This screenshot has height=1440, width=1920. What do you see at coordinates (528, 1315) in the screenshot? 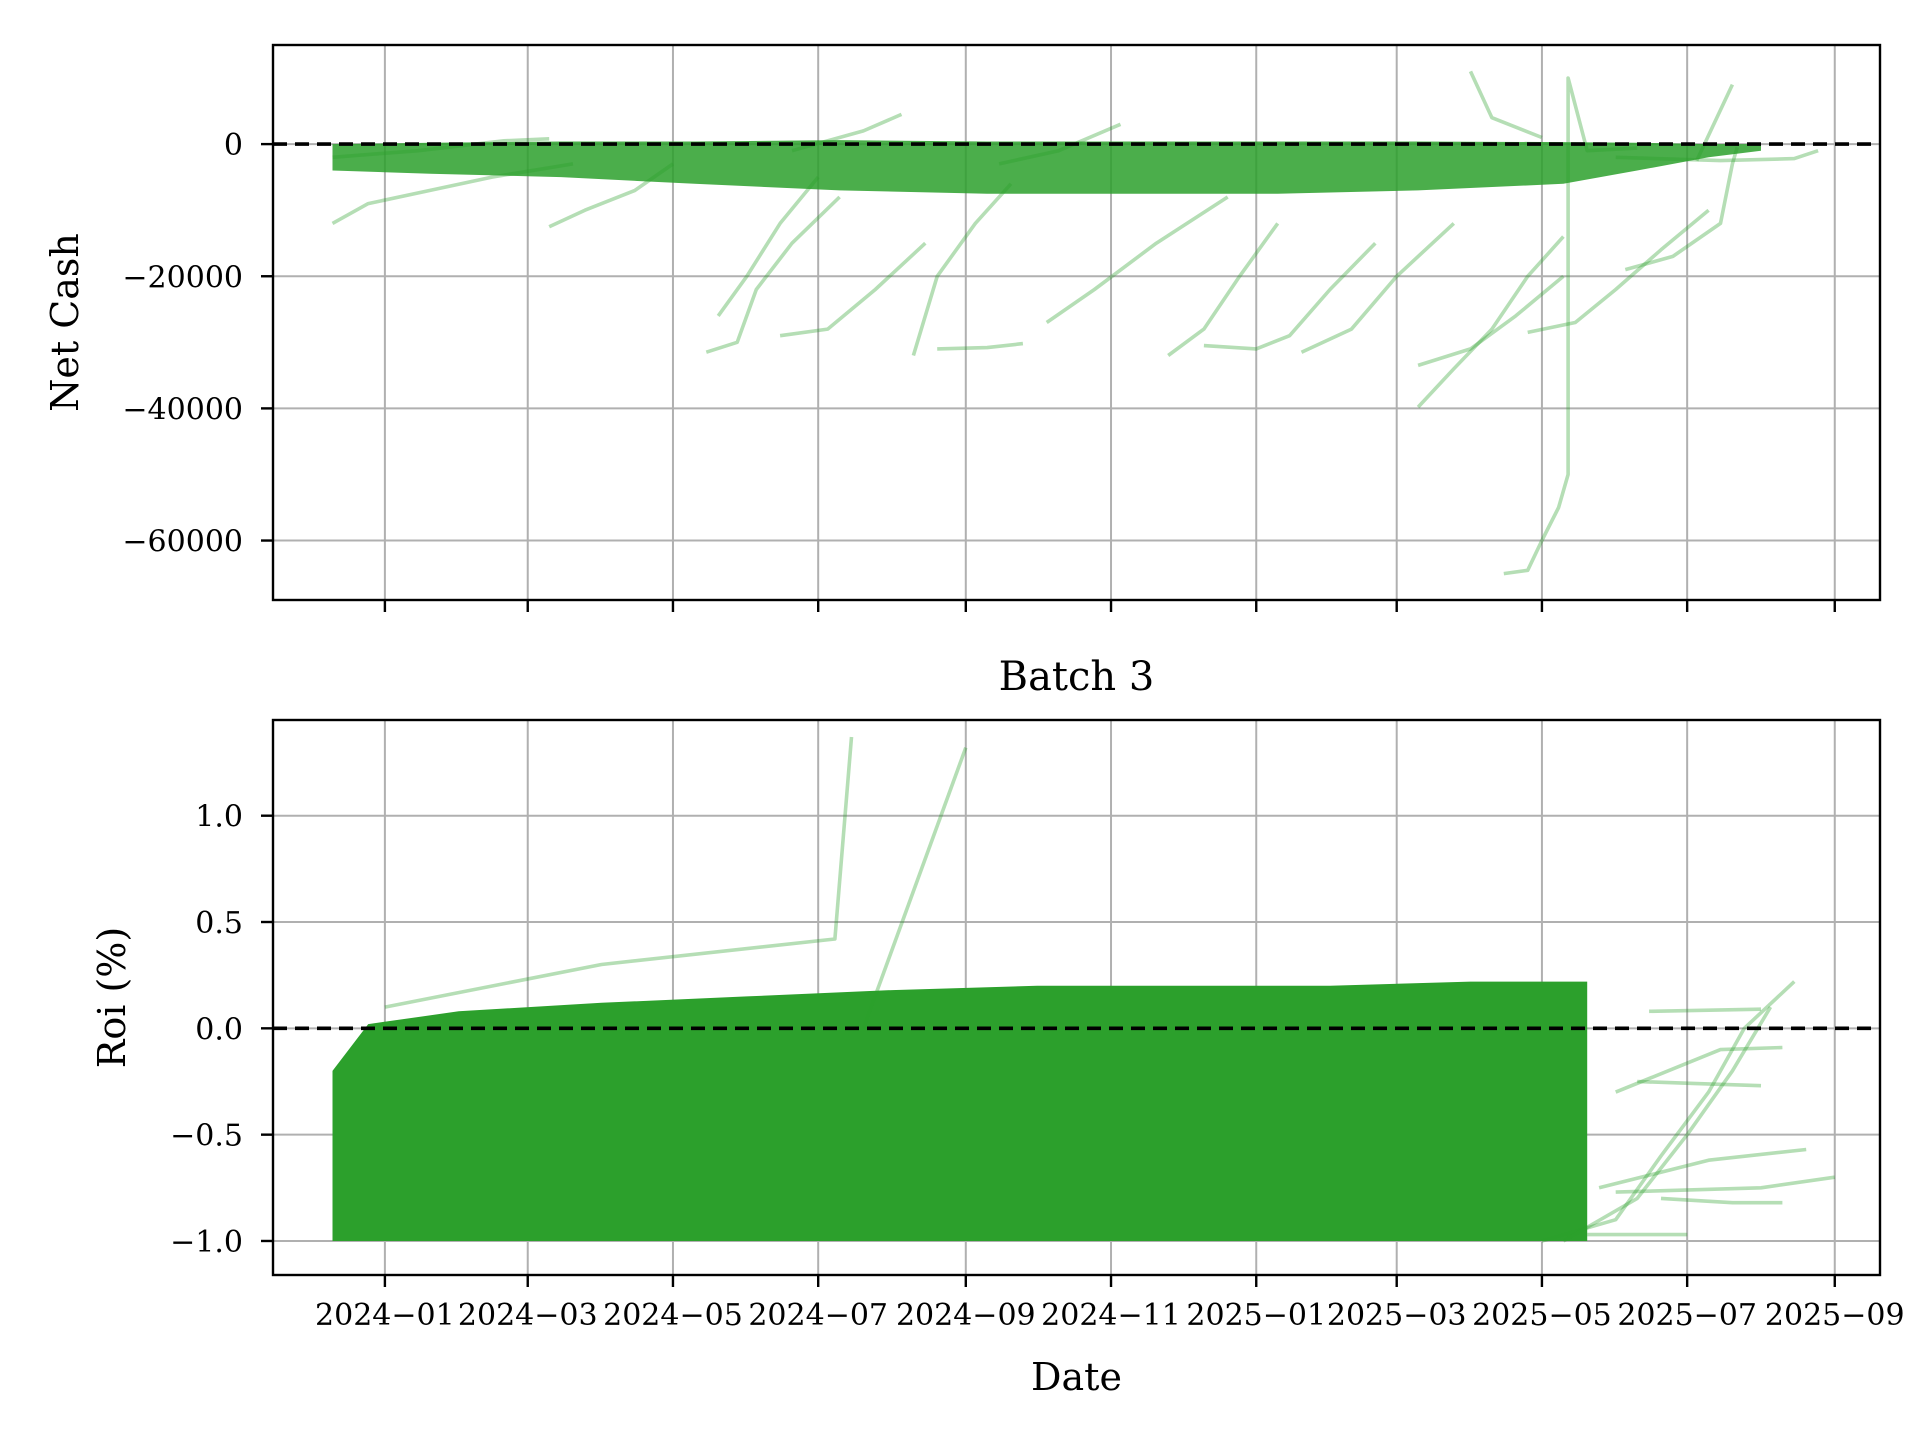
I see `x-tick-label: 2024−03` at bounding box center [528, 1315].